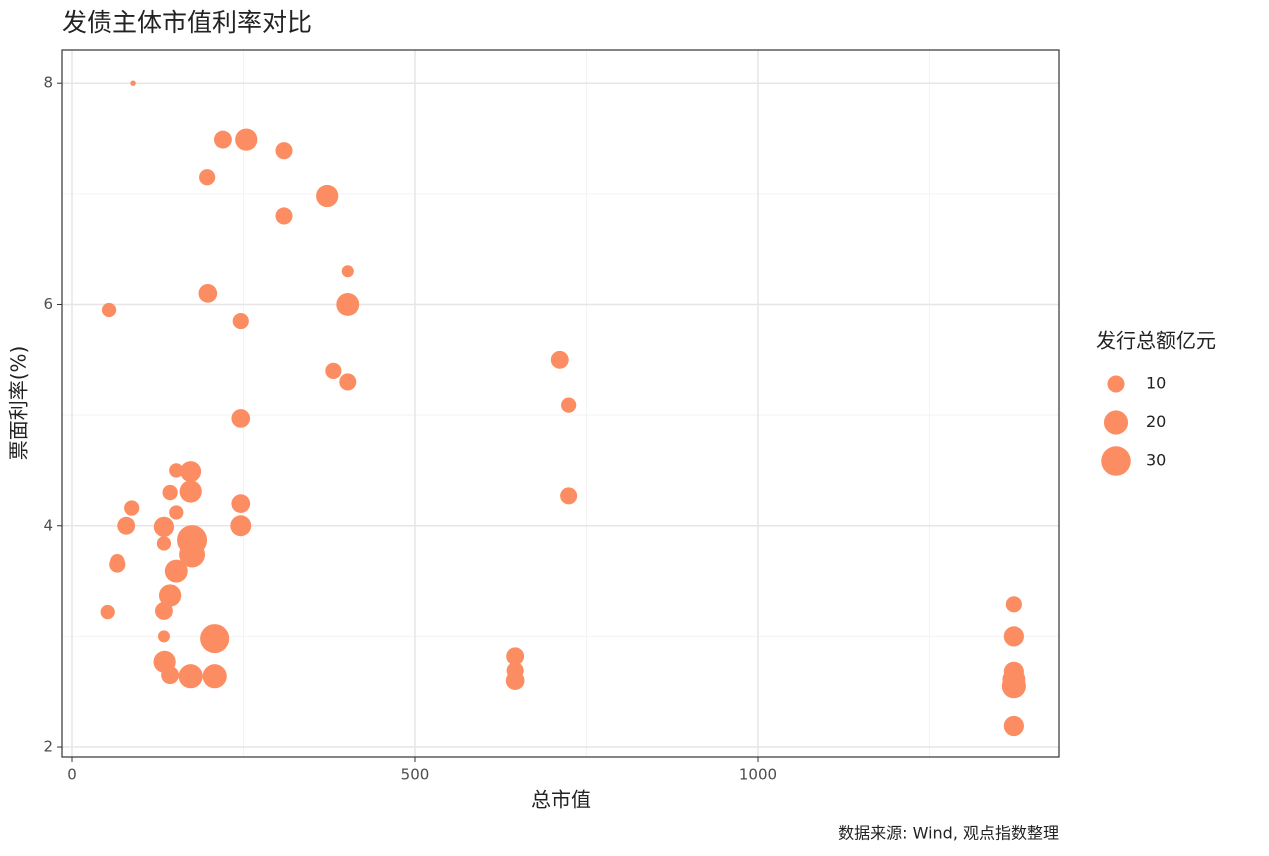 The image size is (1269, 856). Describe the element at coordinates (19, 403) in the screenshot. I see `y-axis-label: 票面利率(%)` at that location.